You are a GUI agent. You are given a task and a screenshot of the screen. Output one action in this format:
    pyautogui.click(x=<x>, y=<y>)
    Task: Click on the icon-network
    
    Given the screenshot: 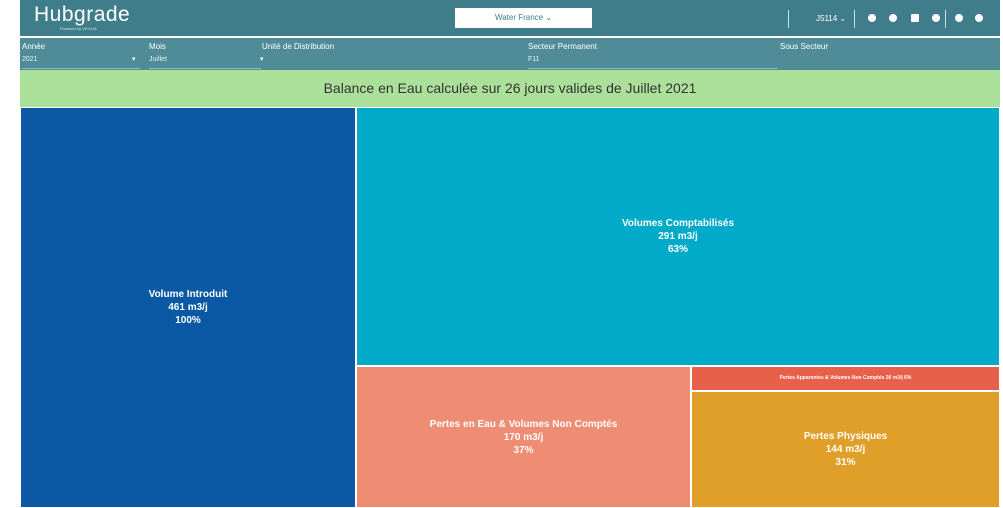 What is the action you would take?
    pyautogui.click(x=915, y=18)
    